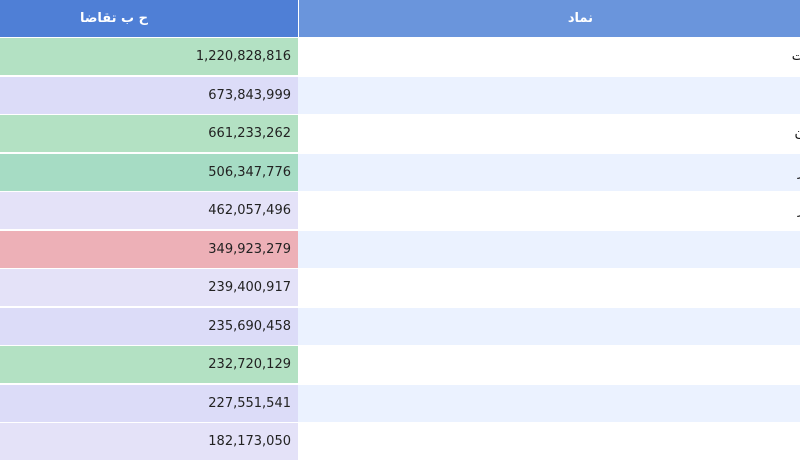 The width and height of the screenshot is (800, 460). I want to click on table-row: 1,220,828,816 ت, so click(400, 56).